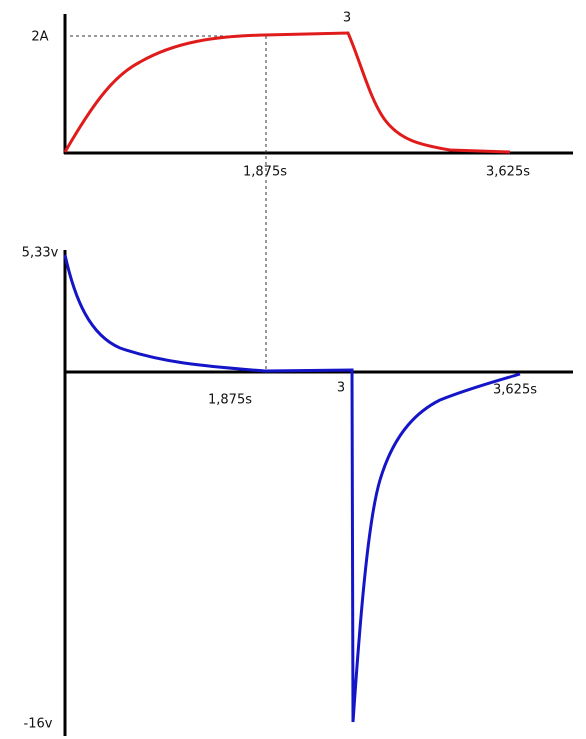 This screenshot has width=586, height=739. I want to click on peak-label: 5,33v, so click(40, 253).